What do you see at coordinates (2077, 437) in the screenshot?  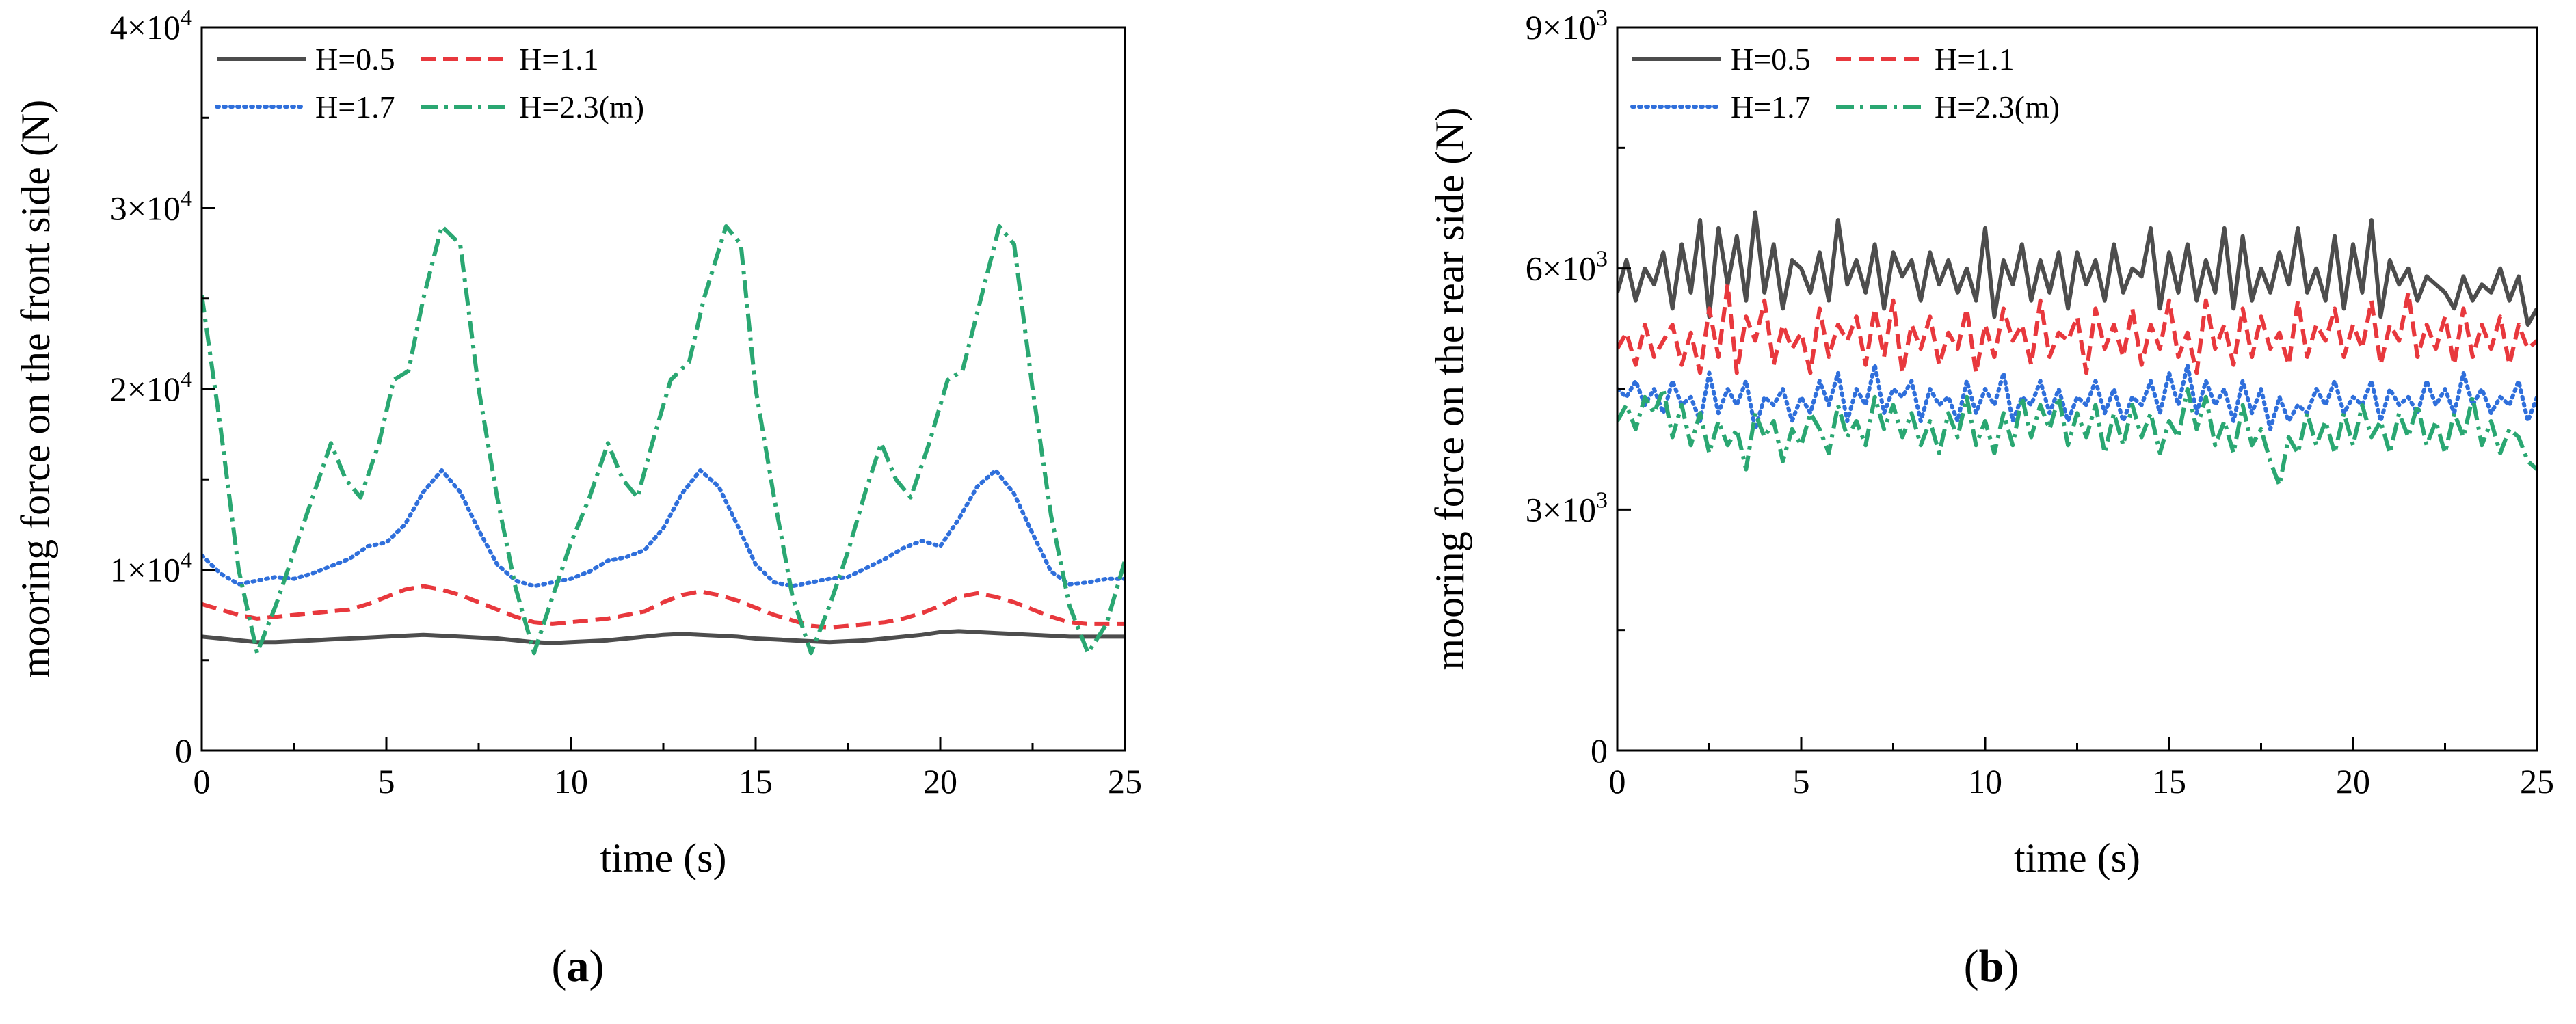 I see `series-line-h23m` at bounding box center [2077, 437].